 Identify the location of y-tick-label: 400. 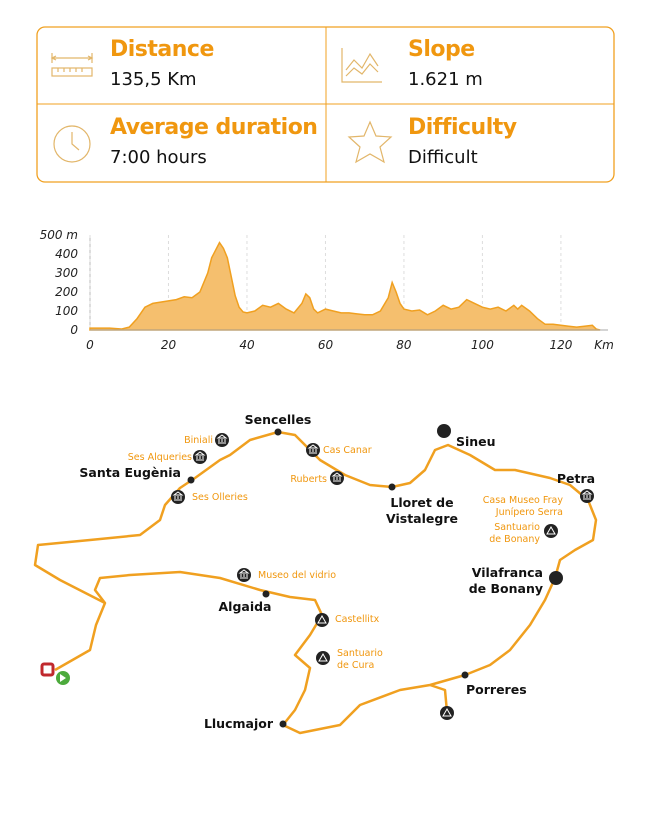
(66, 254).